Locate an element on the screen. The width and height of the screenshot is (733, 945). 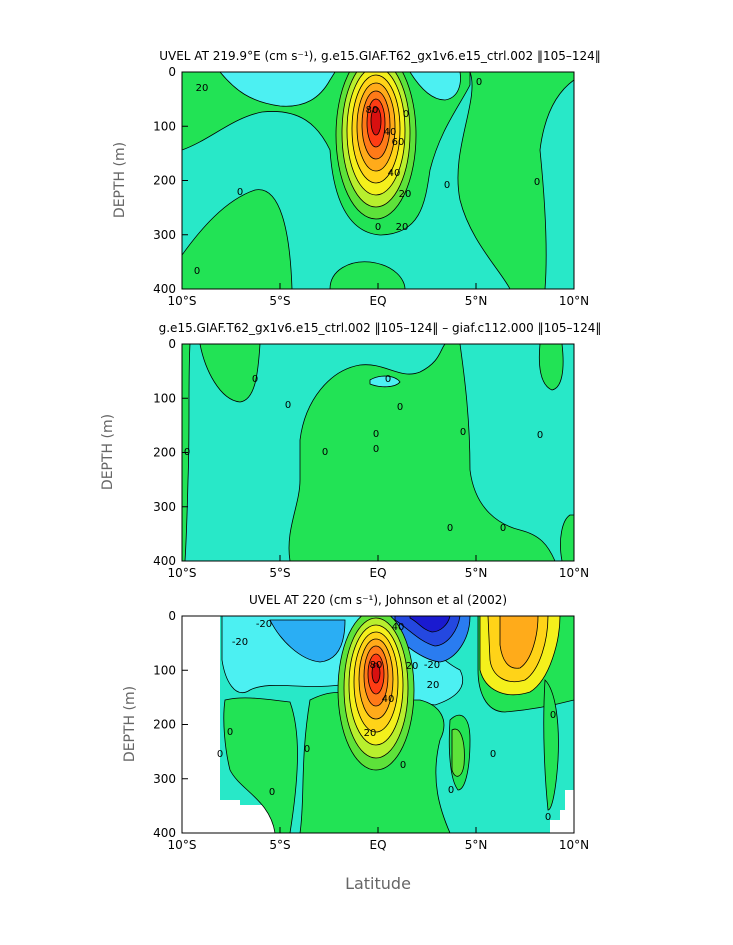
p3-jet-c8 is located at coordinates (376, 673).